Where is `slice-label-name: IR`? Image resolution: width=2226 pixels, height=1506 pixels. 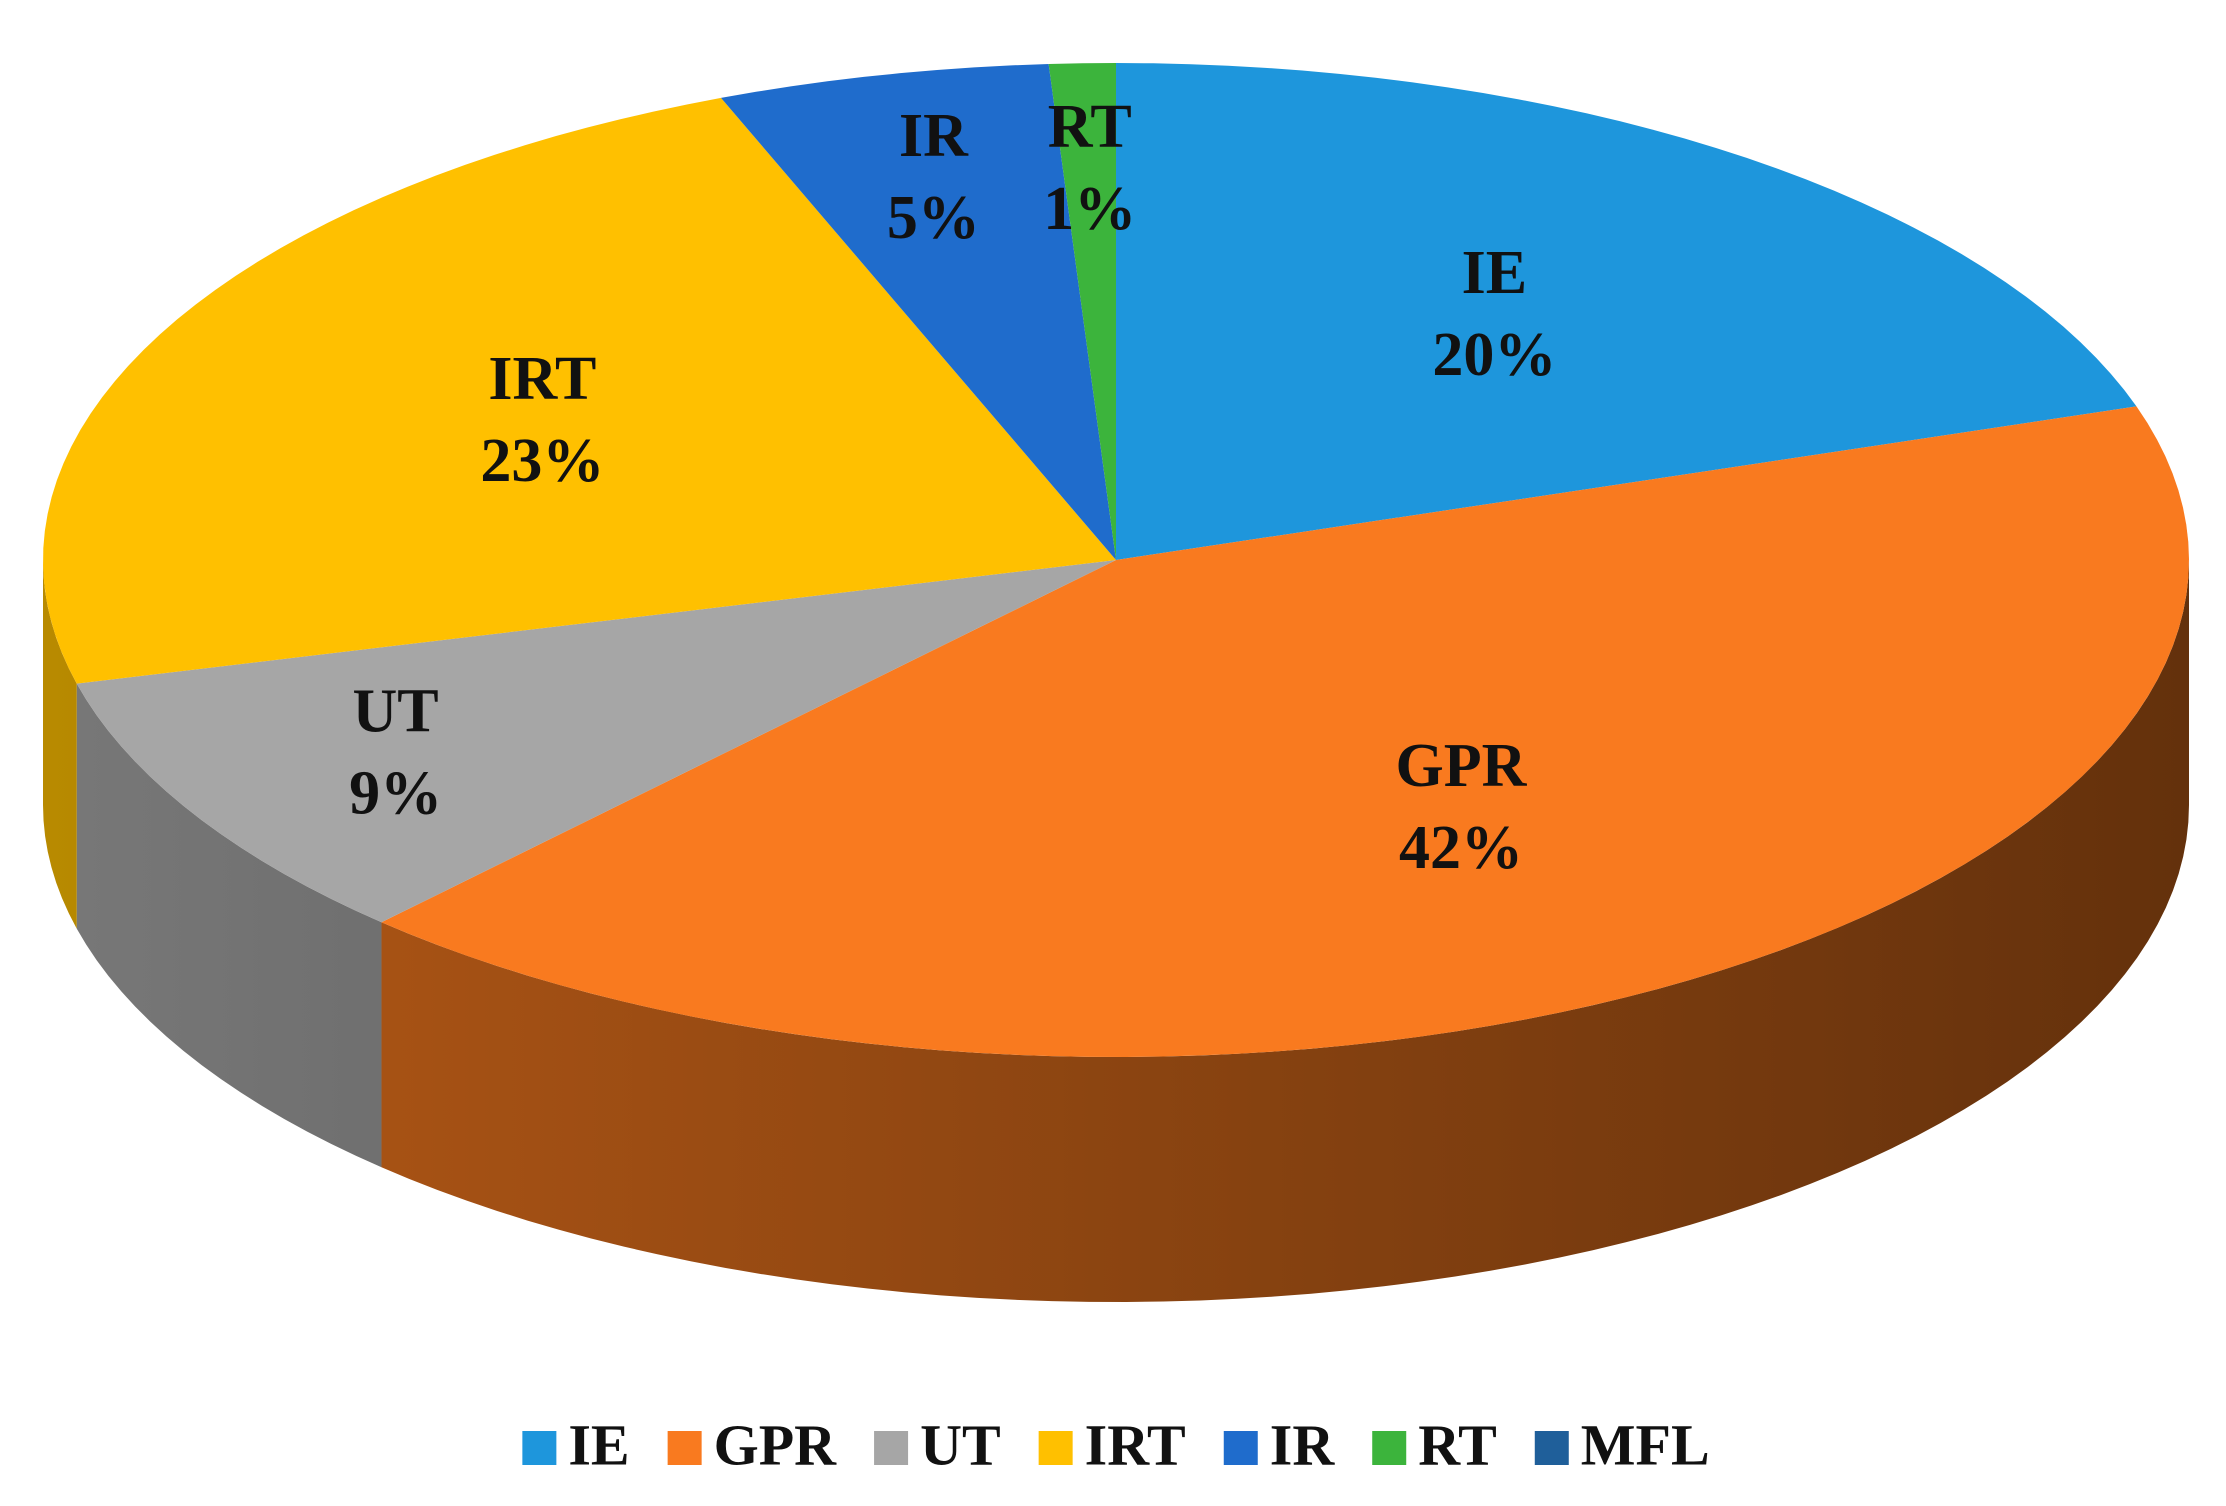
slice-label-name: IR is located at coordinates (934, 136).